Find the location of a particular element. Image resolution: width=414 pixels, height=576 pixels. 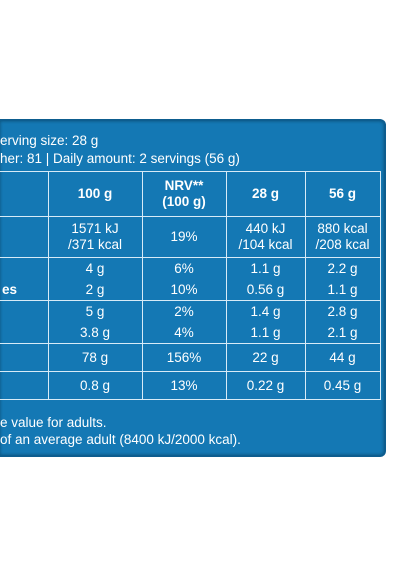

cell-56g: 880 kcal/208 kcal is located at coordinates (342, 237).